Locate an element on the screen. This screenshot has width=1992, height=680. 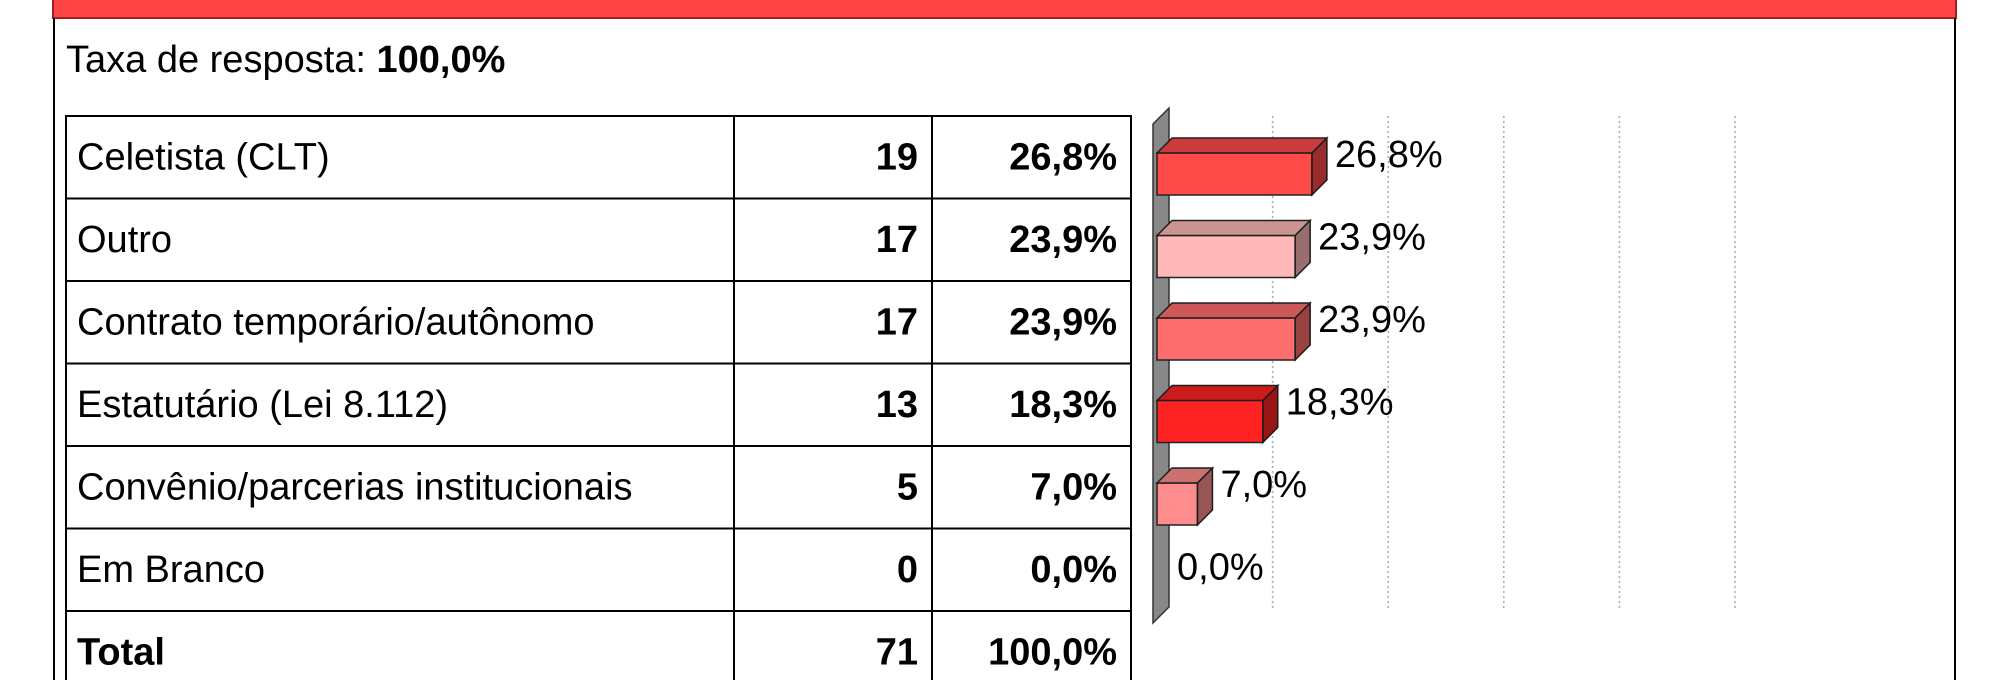
bar-label: 18,3% is located at coordinates (1340, 403).